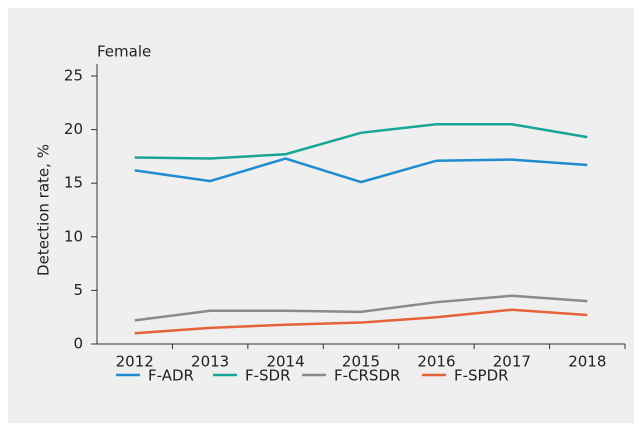 The image size is (642, 431). Describe the element at coordinates (512, 362) in the screenshot. I see `x-tick-label: 2017` at that location.